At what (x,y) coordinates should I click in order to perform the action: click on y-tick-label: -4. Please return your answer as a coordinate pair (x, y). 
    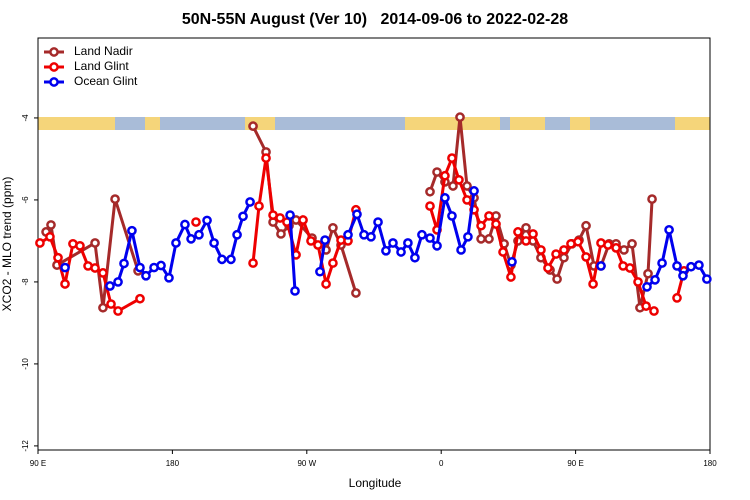
    Looking at the image, I should click on (25, 118).